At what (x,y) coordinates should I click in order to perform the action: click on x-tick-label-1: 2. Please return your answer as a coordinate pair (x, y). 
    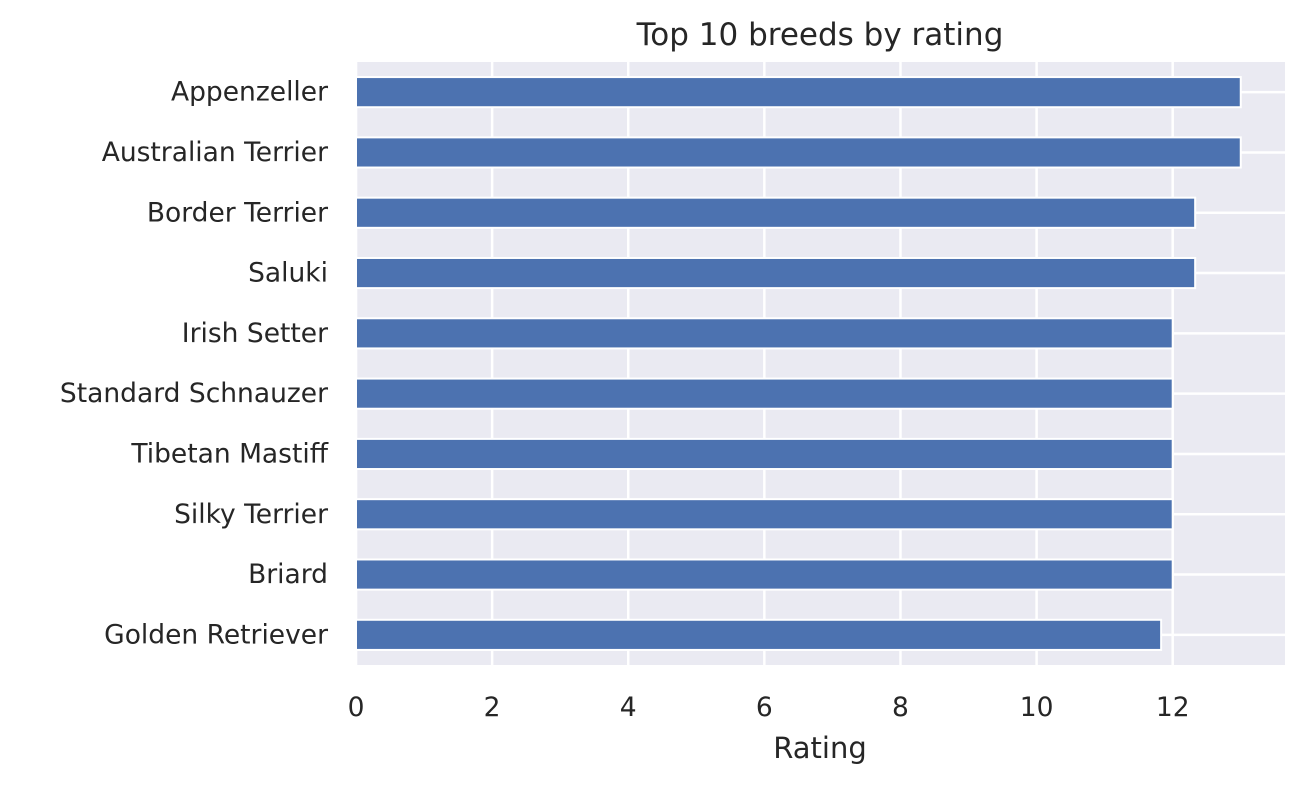
    Looking at the image, I should click on (492, 707).